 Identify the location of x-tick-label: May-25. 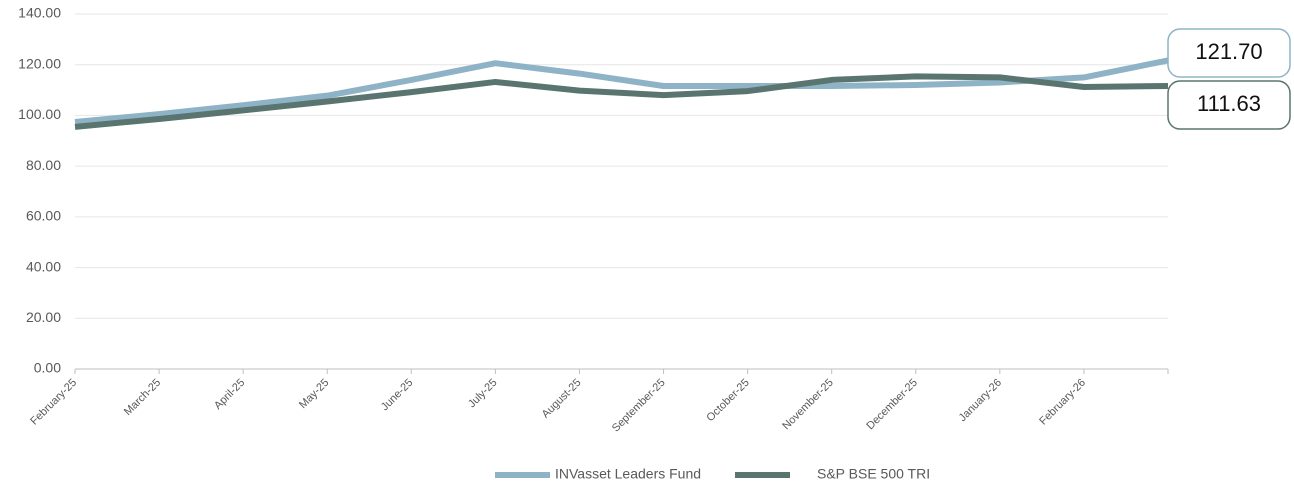
(314, 394).